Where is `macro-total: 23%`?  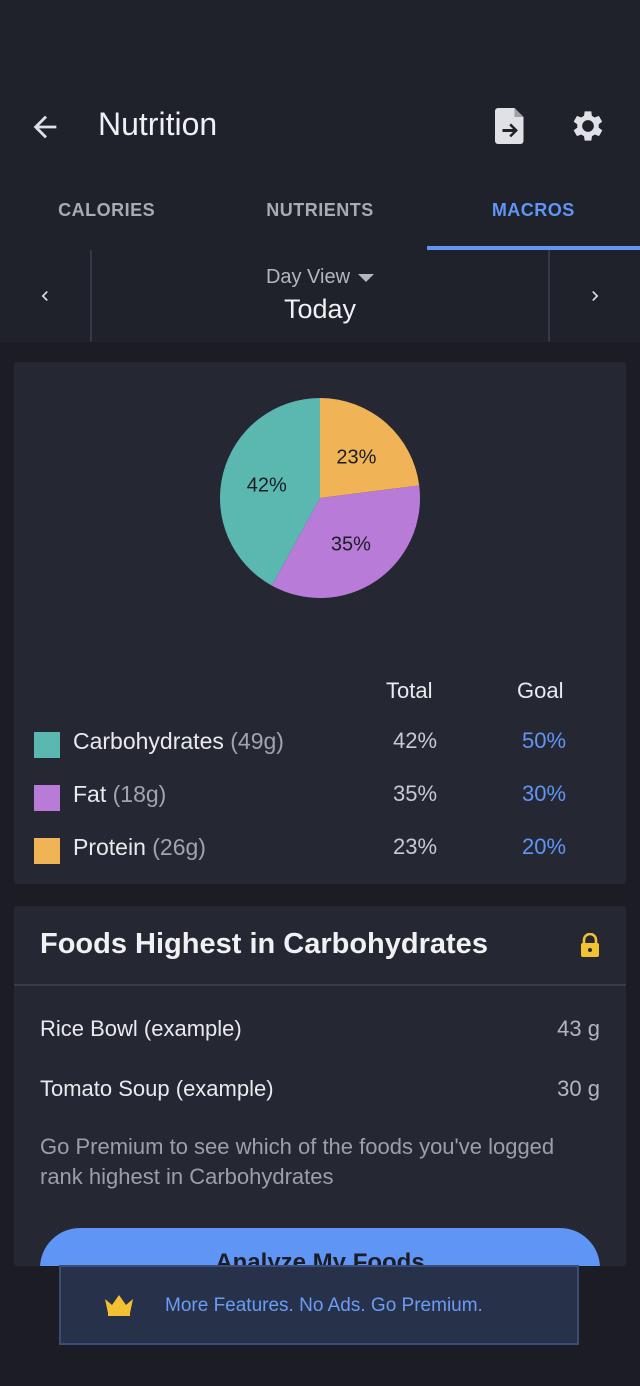
macro-total: 23% is located at coordinates (415, 846).